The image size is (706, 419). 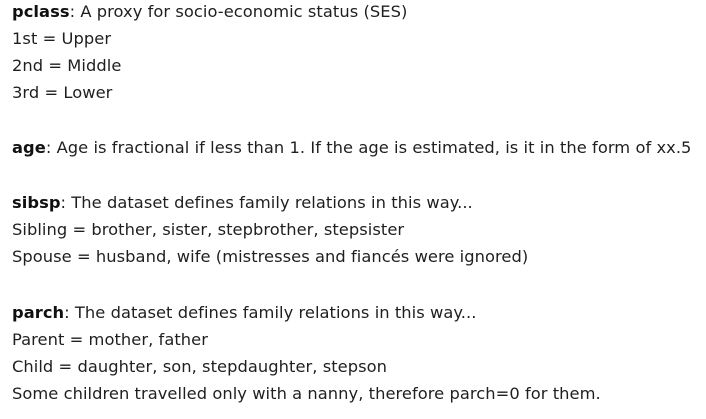 What do you see at coordinates (36, 202) in the screenshot?
I see `sibsp-term: sibsp` at bounding box center [36, 202].